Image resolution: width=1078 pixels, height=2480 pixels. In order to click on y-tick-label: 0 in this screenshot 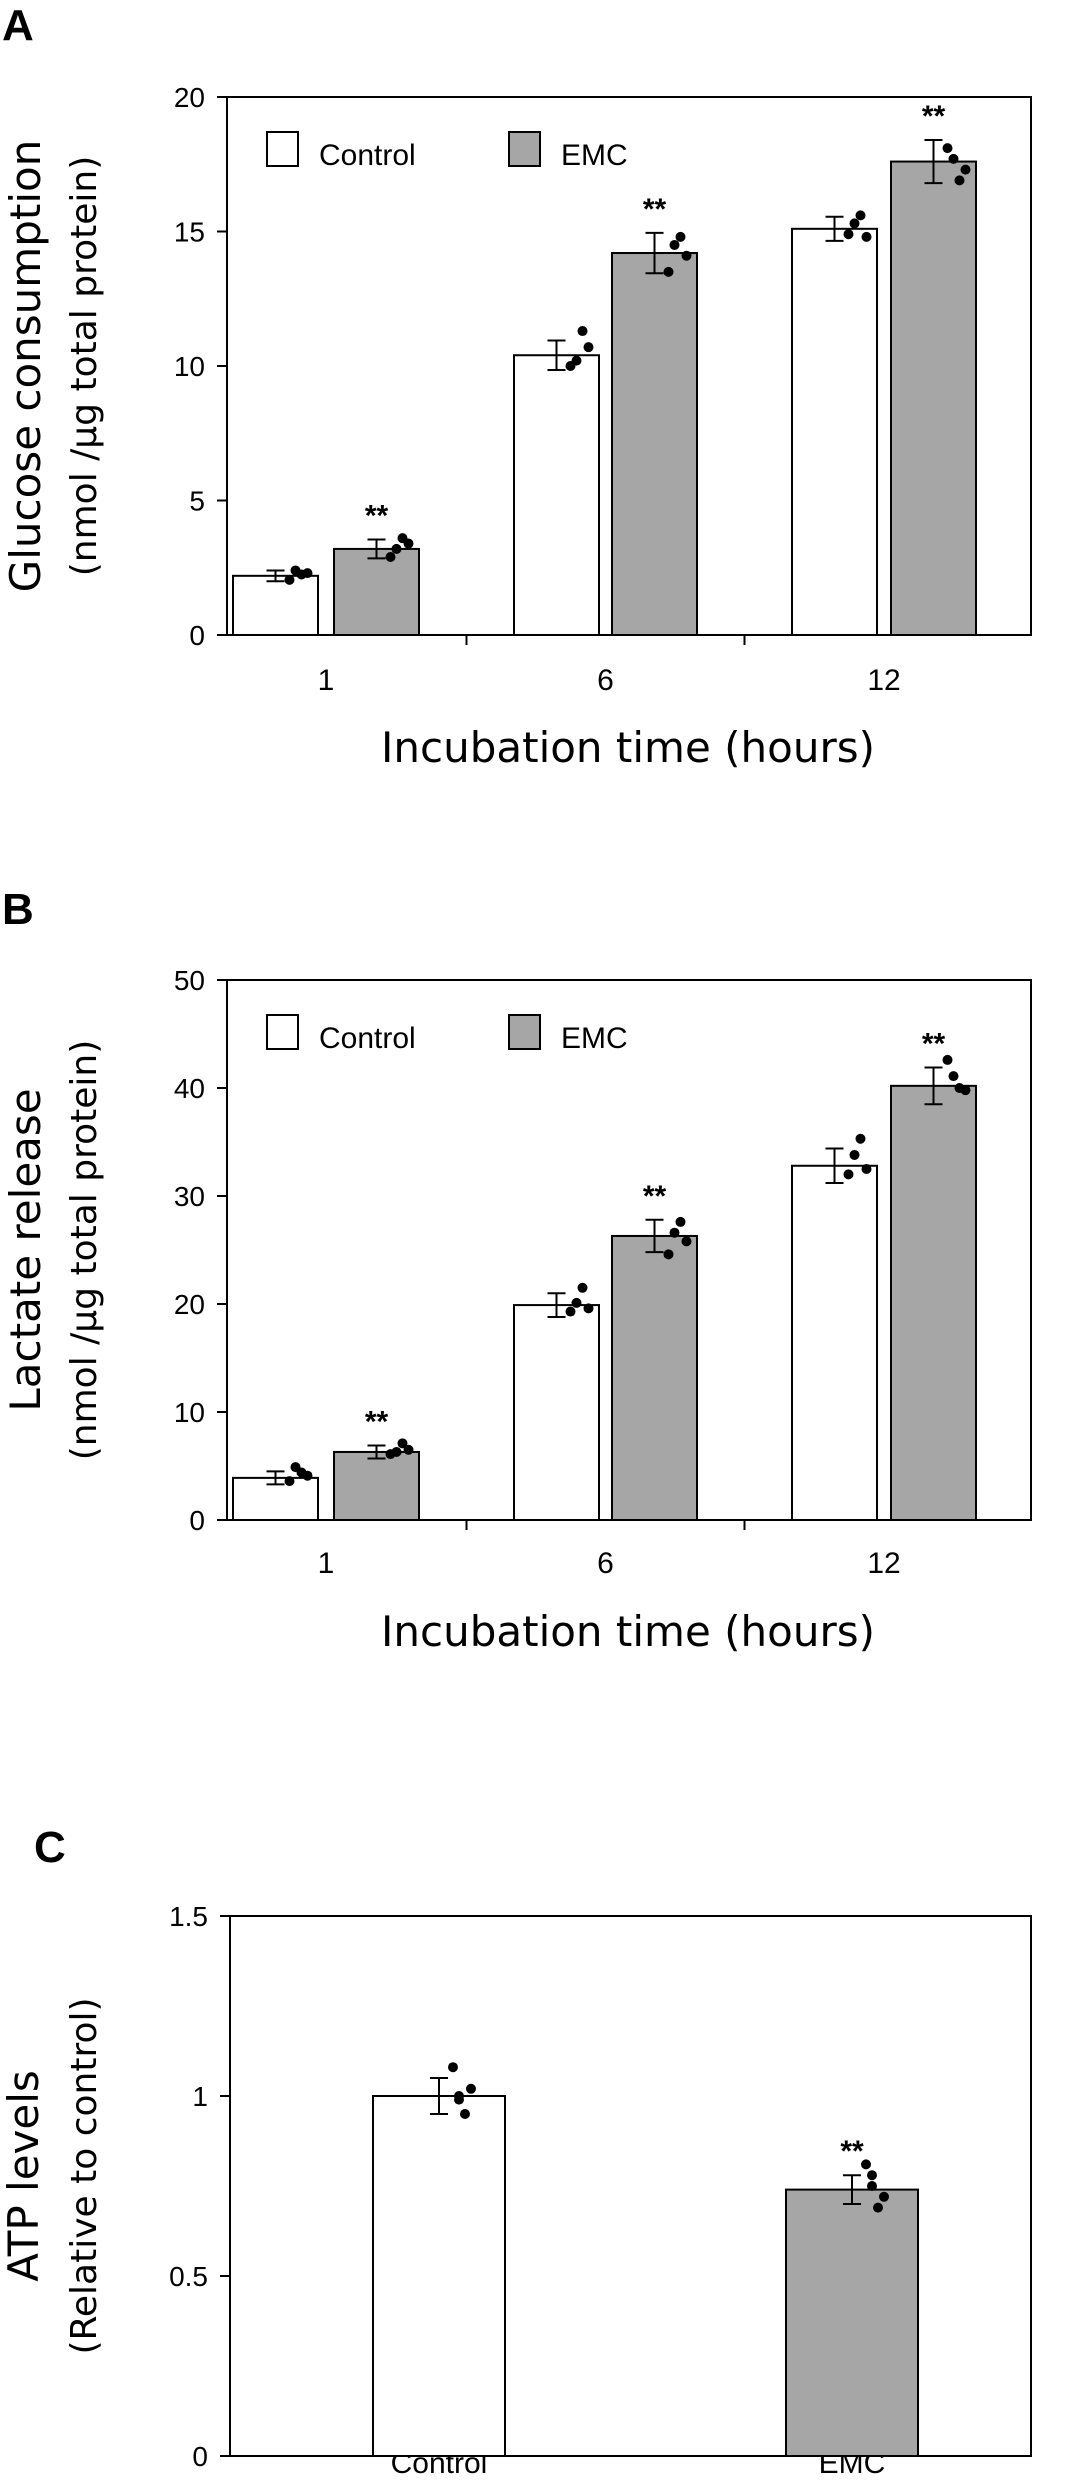, I will do `click(200, 2456)`.